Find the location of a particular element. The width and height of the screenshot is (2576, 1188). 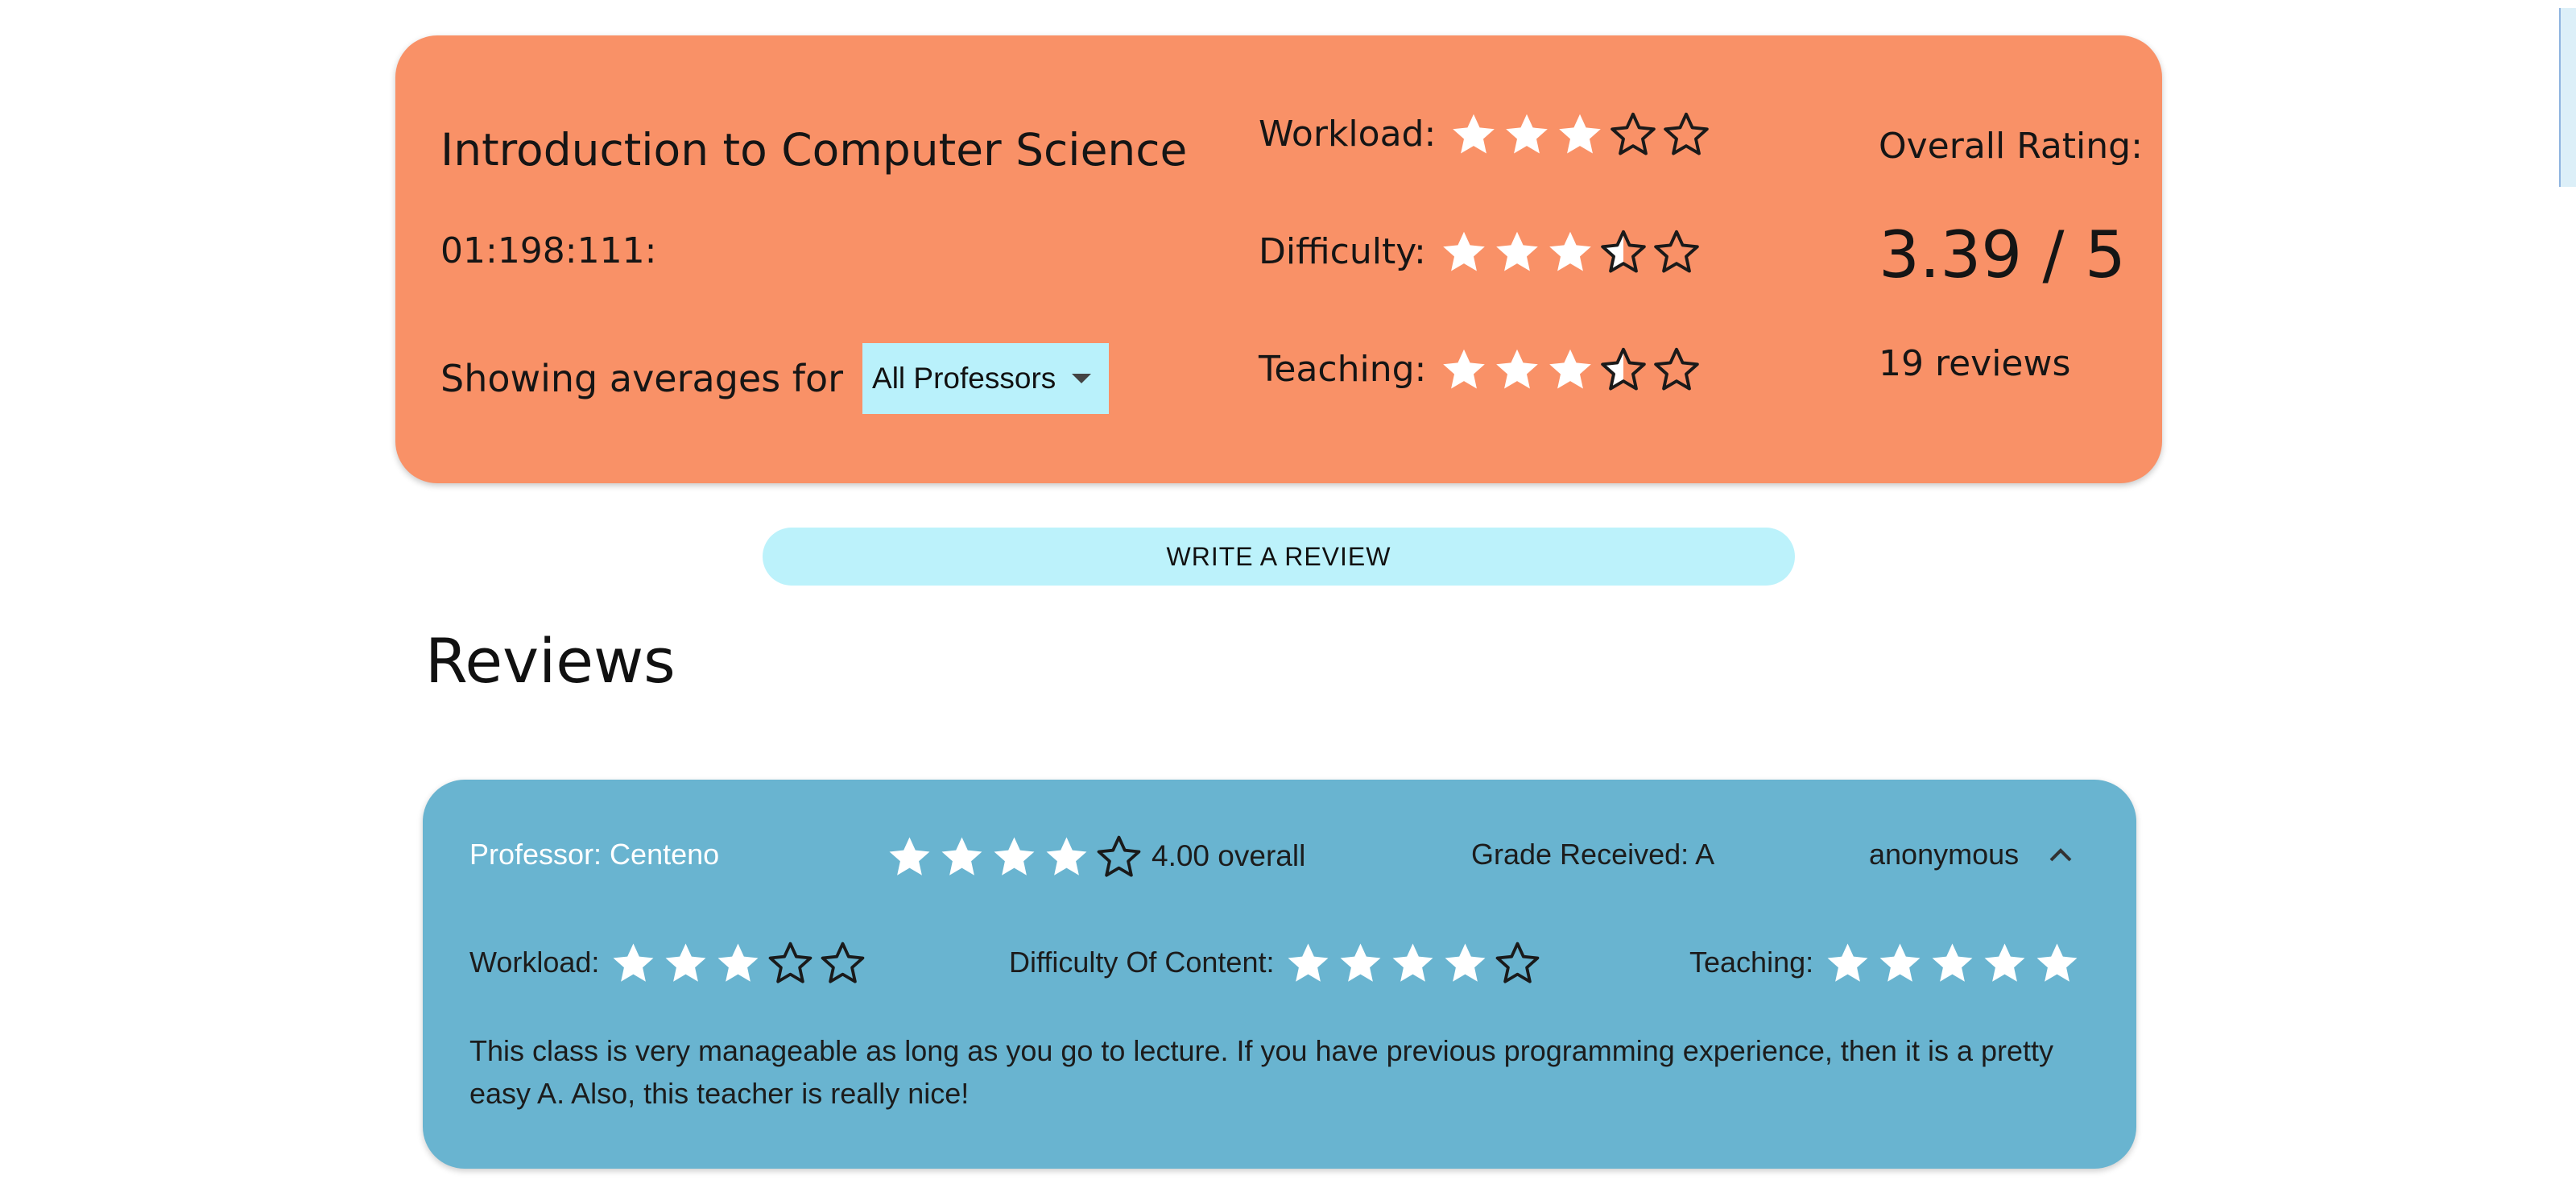

scrollbar-edge is located at coordinates (2568, 97).